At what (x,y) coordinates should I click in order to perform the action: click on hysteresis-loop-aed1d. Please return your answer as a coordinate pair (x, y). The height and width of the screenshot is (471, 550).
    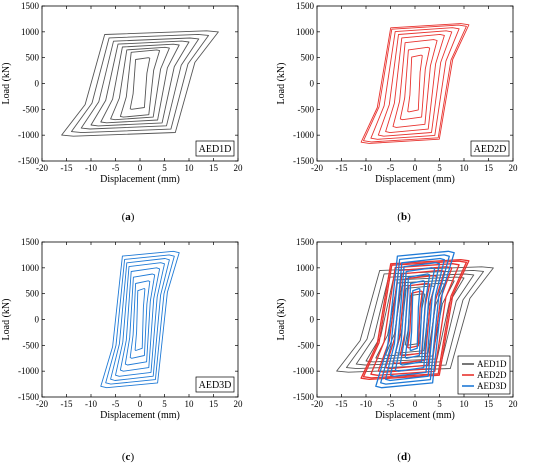
    Looking at the image, I should click on (140, 83).